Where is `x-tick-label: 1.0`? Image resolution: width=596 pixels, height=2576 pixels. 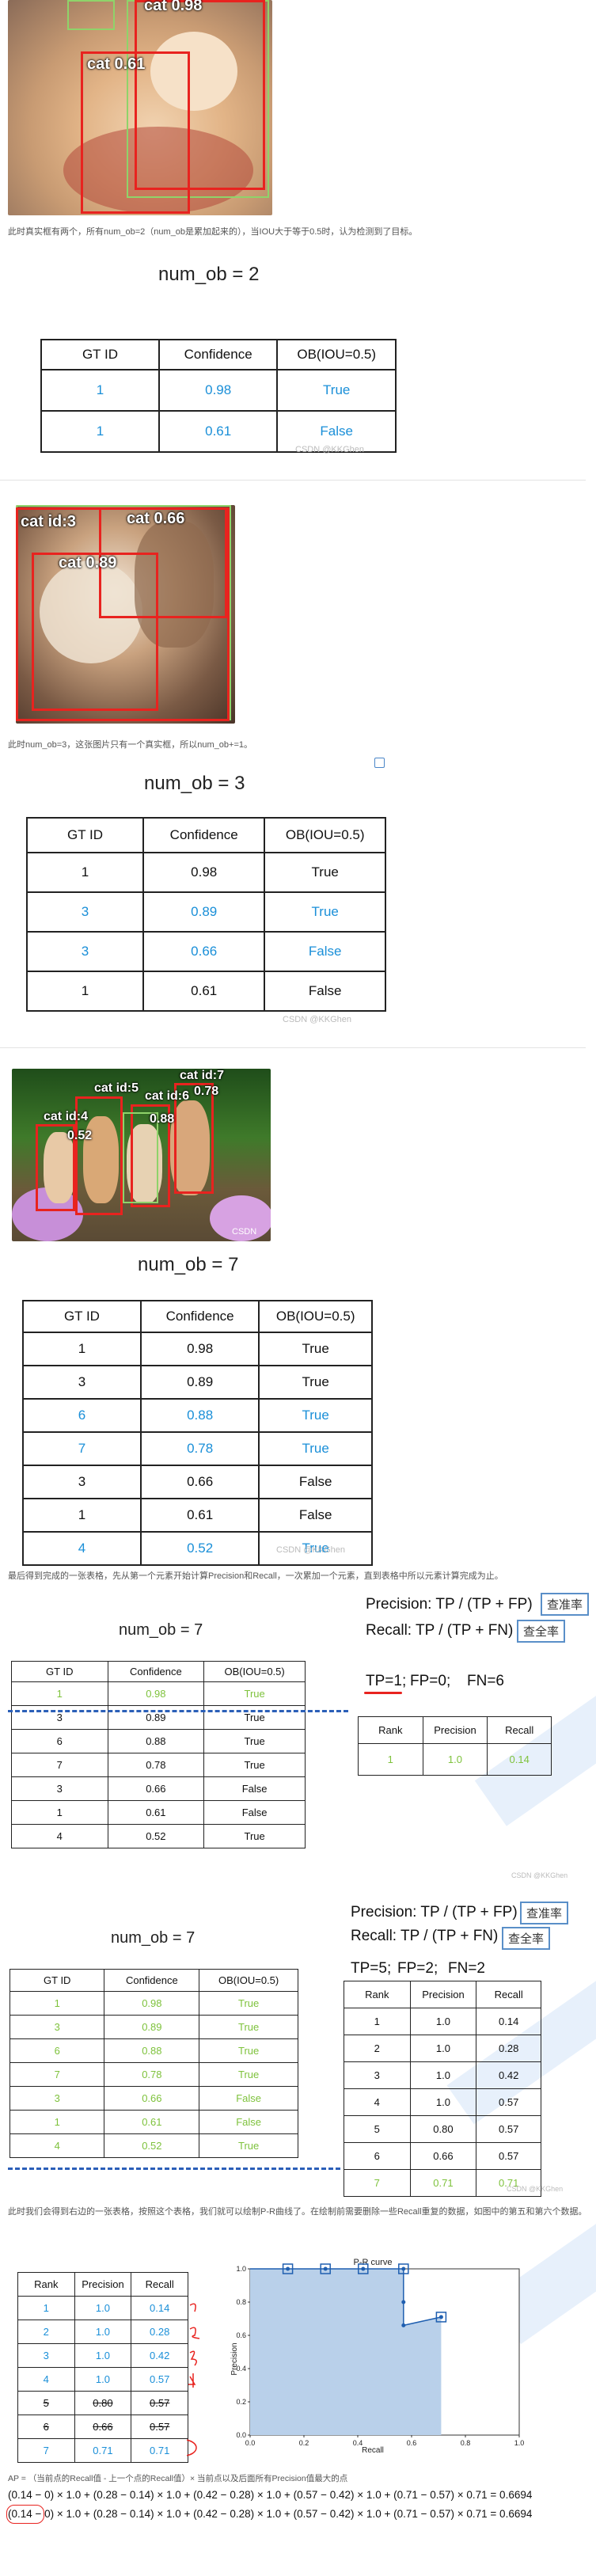
x-tick-label: 1.0 is located at coordinates (519, 2443).